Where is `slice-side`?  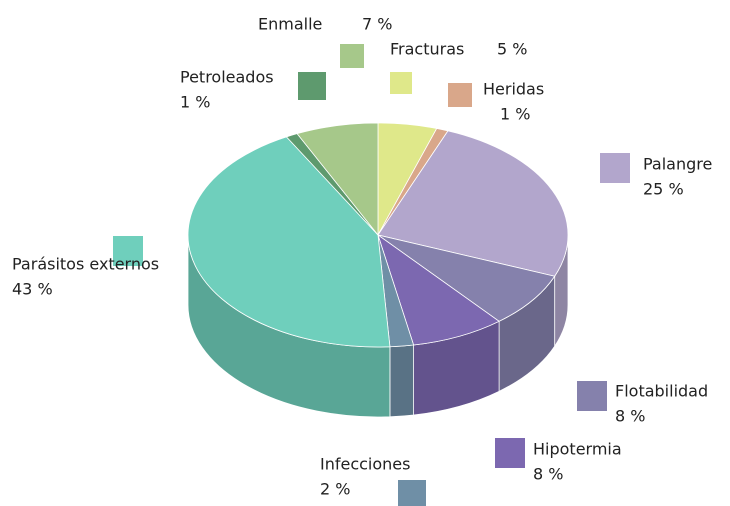
slice-side is located at coordinates (402, 381).